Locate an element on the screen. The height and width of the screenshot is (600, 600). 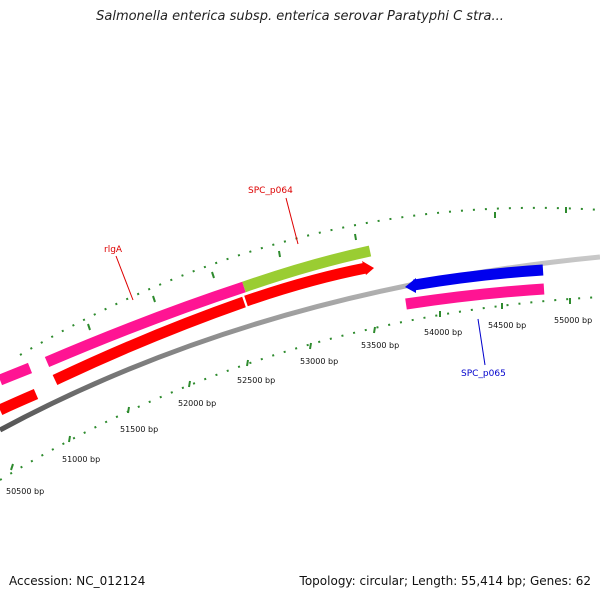
tick-label-55000: 55000 bp is located at coordinates (573, 320).